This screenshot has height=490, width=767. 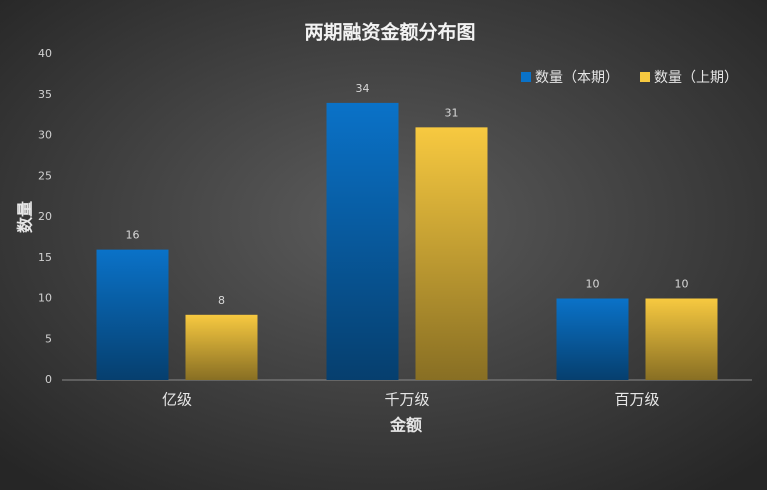 I want to click on data-label: 31, so click(x=452, y=112).